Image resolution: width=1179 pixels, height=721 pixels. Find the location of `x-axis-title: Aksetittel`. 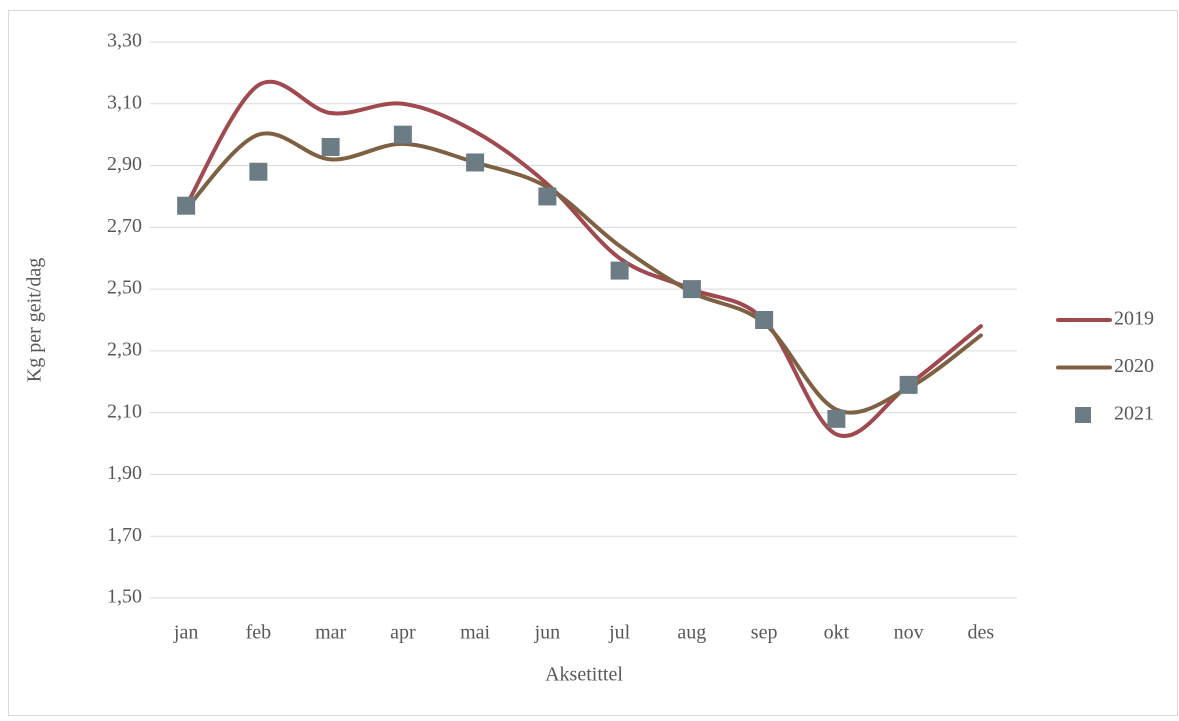

x-axis-title: Aksetittel is located at coordinates (584, 675).